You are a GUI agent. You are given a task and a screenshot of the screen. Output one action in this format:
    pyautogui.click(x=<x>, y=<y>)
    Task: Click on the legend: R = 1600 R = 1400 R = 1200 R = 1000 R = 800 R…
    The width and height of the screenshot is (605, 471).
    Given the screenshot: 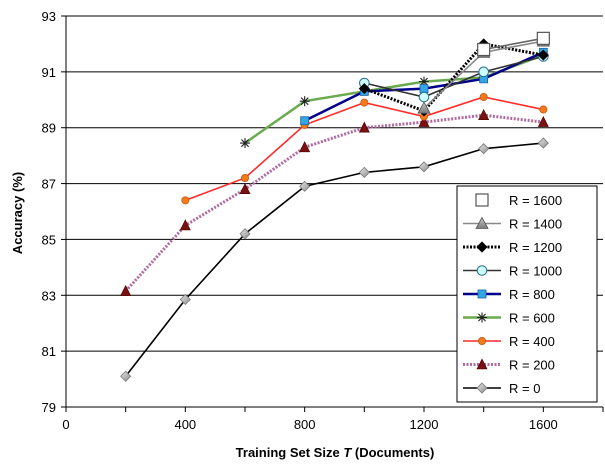 What is the action you would take?
    pyautogui.click(x=527, y=294)
    